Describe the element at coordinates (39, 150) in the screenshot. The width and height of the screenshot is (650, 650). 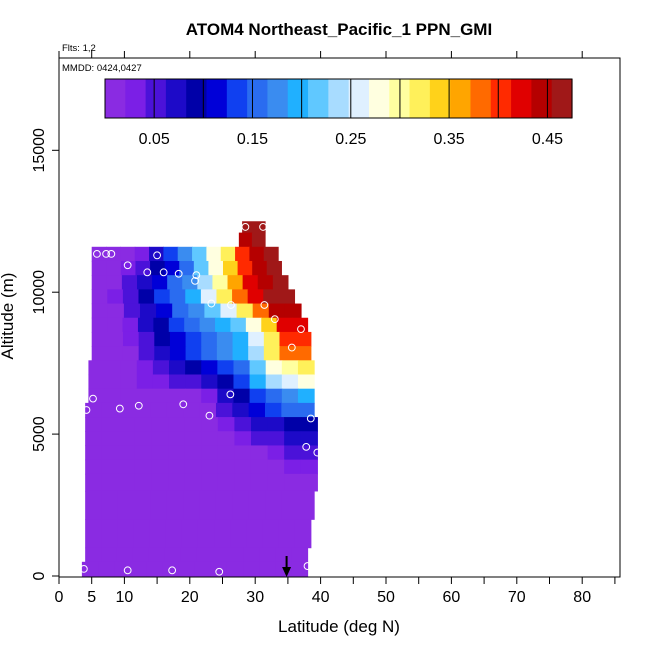
I see `y-tick-label: 15000` at that location.